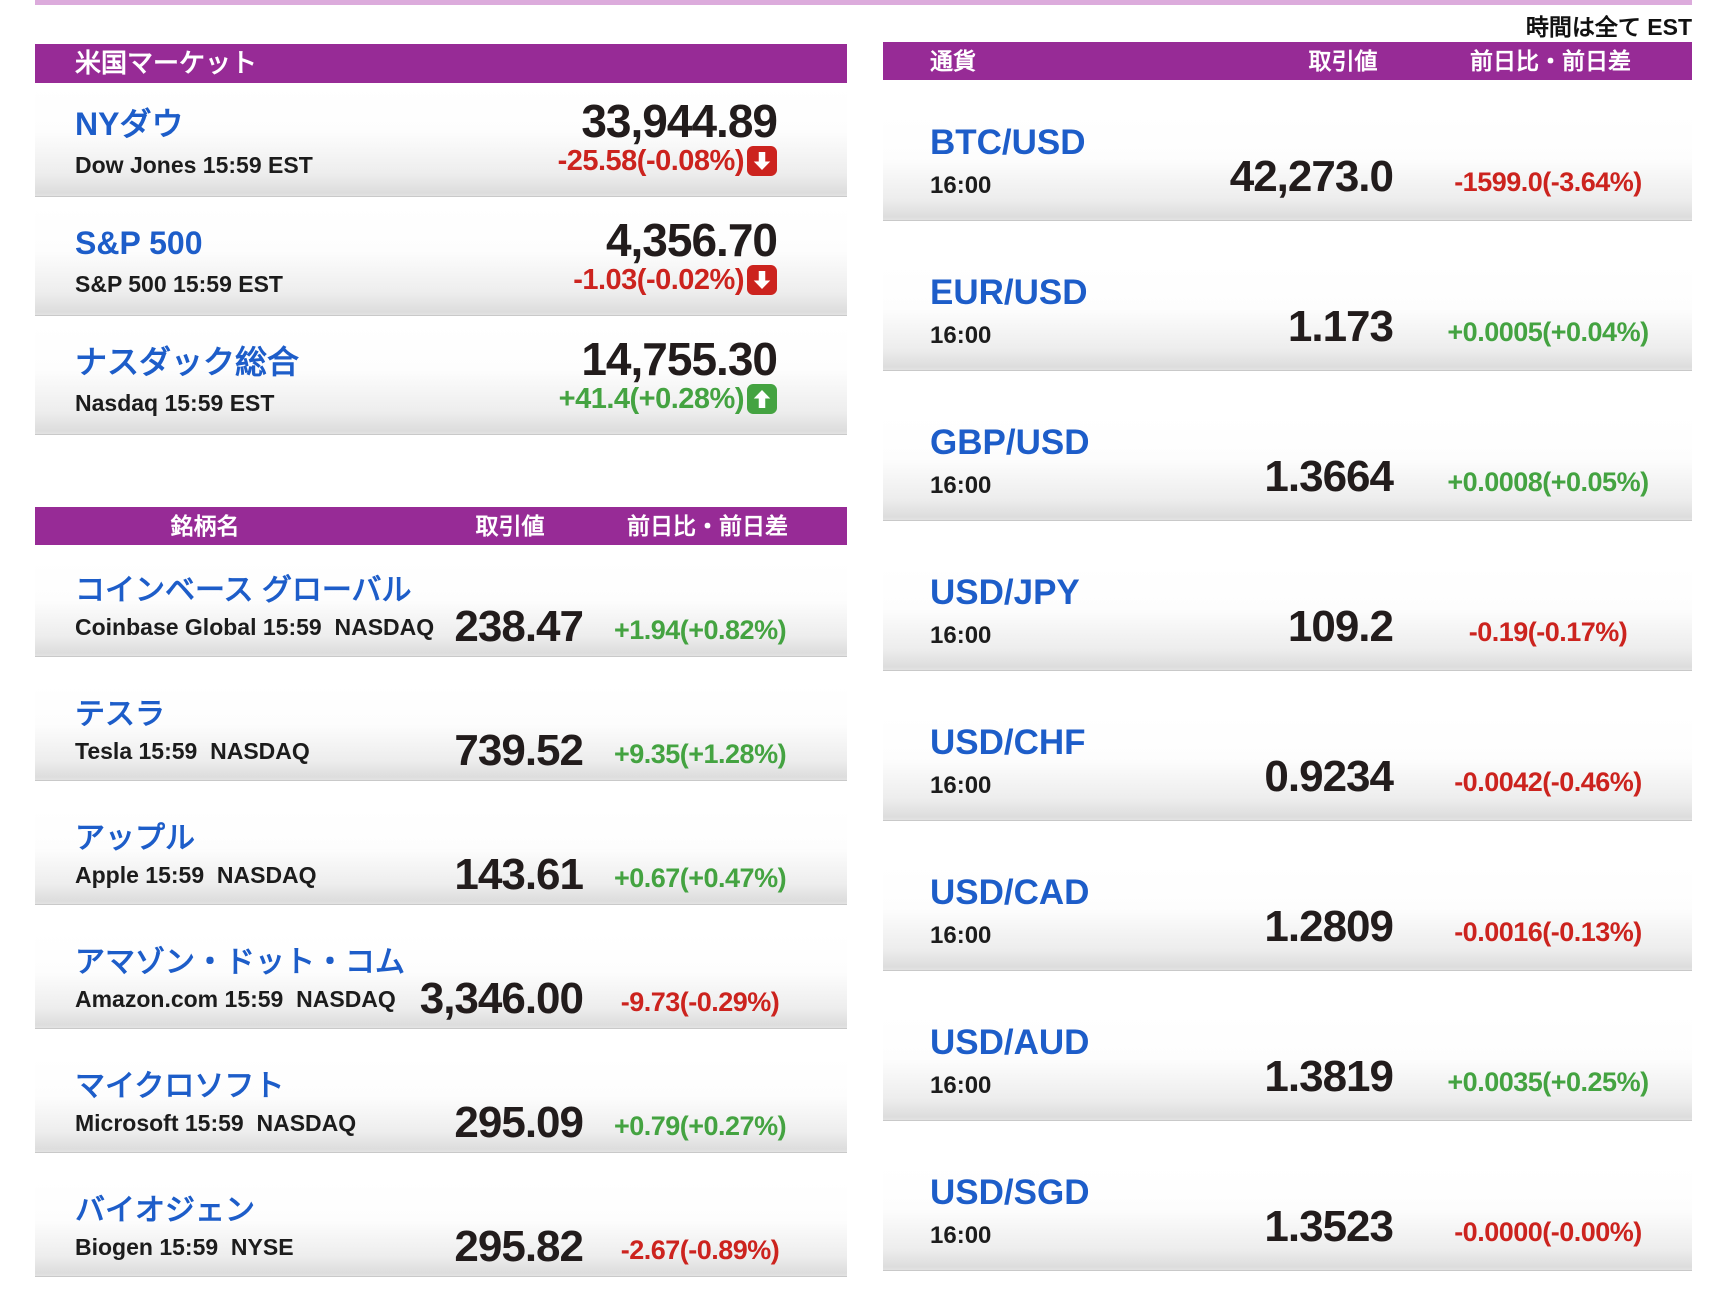  Describe the element at coordinates (1608, 27) in the screenshot. I see `timezone-note: 時間は全て EST` at that location.